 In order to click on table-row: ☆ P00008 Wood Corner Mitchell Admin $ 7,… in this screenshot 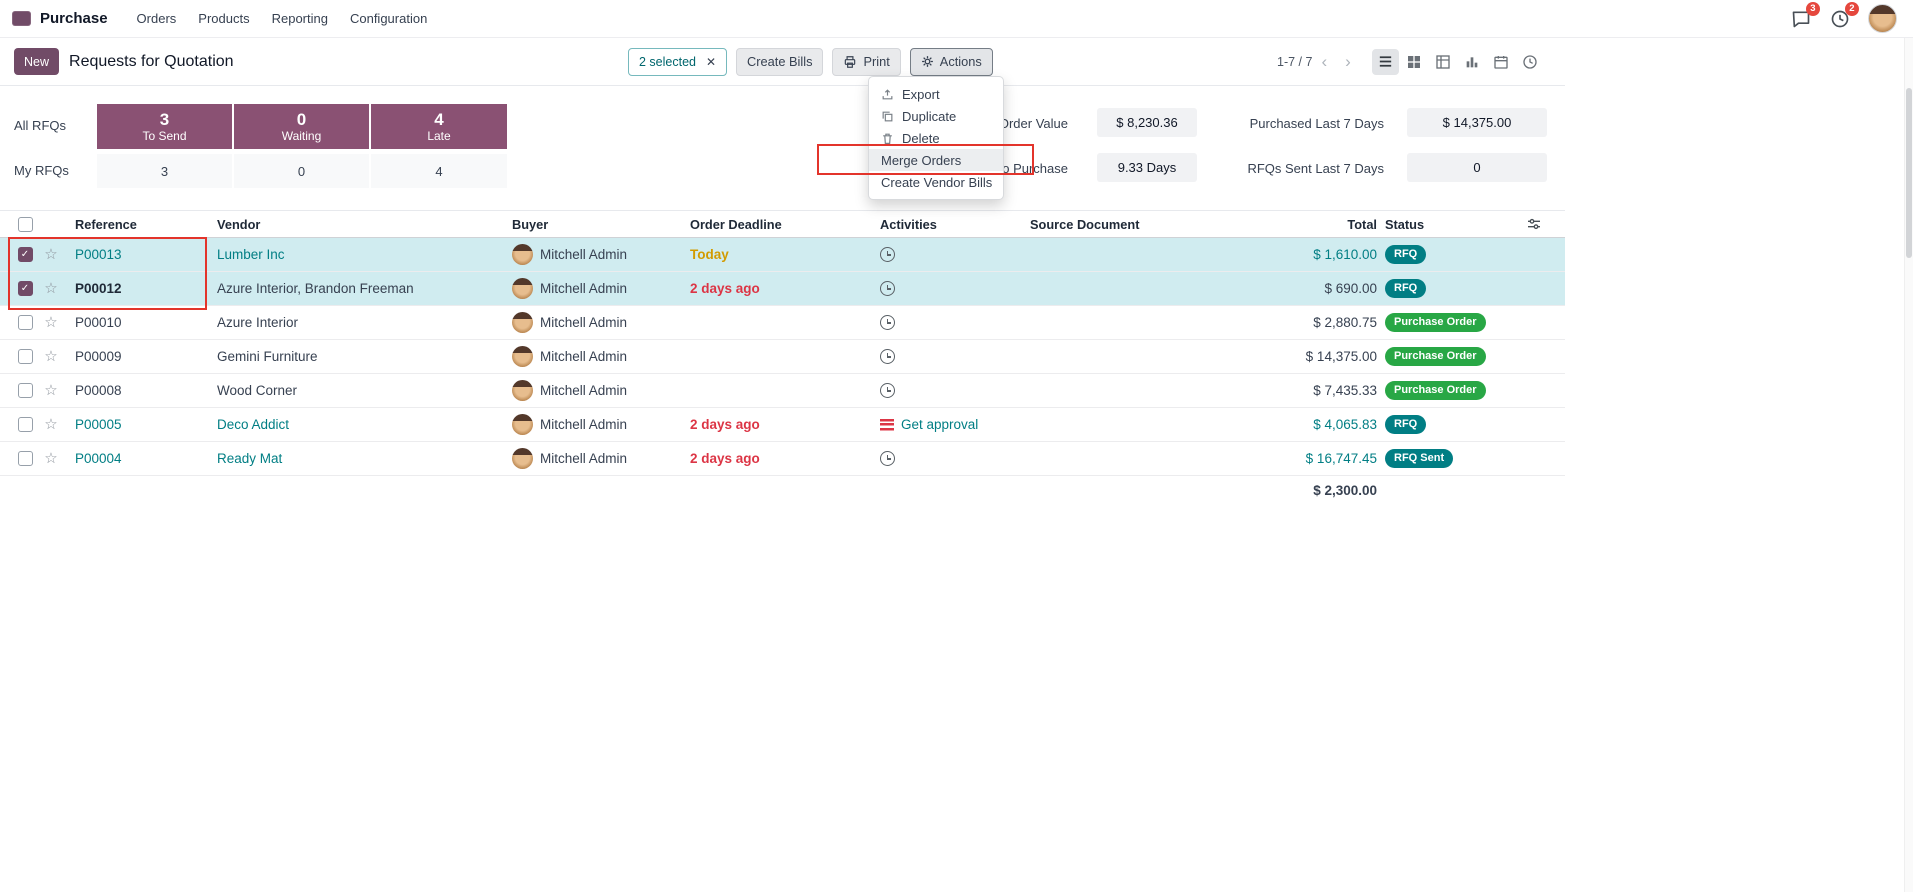, I will do `click(782, 391)`.